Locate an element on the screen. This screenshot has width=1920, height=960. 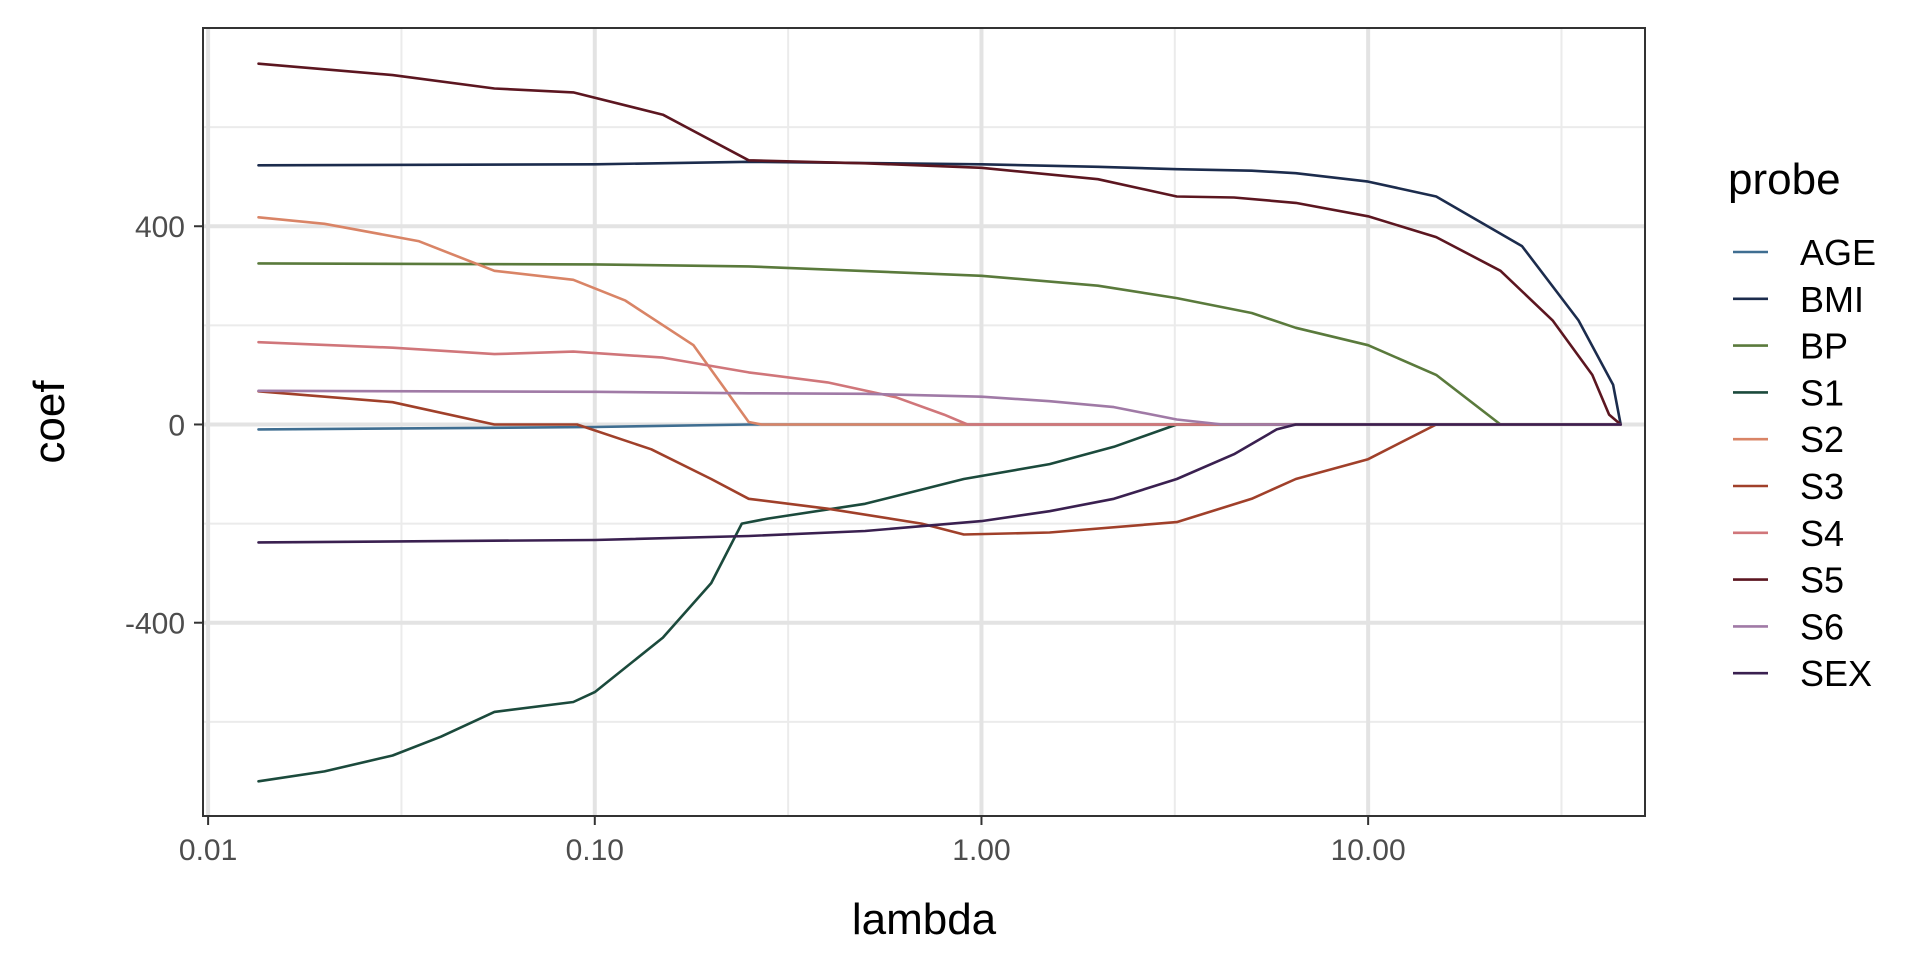
legend-item-s4: S4 is located at coordinates (1788, 533).